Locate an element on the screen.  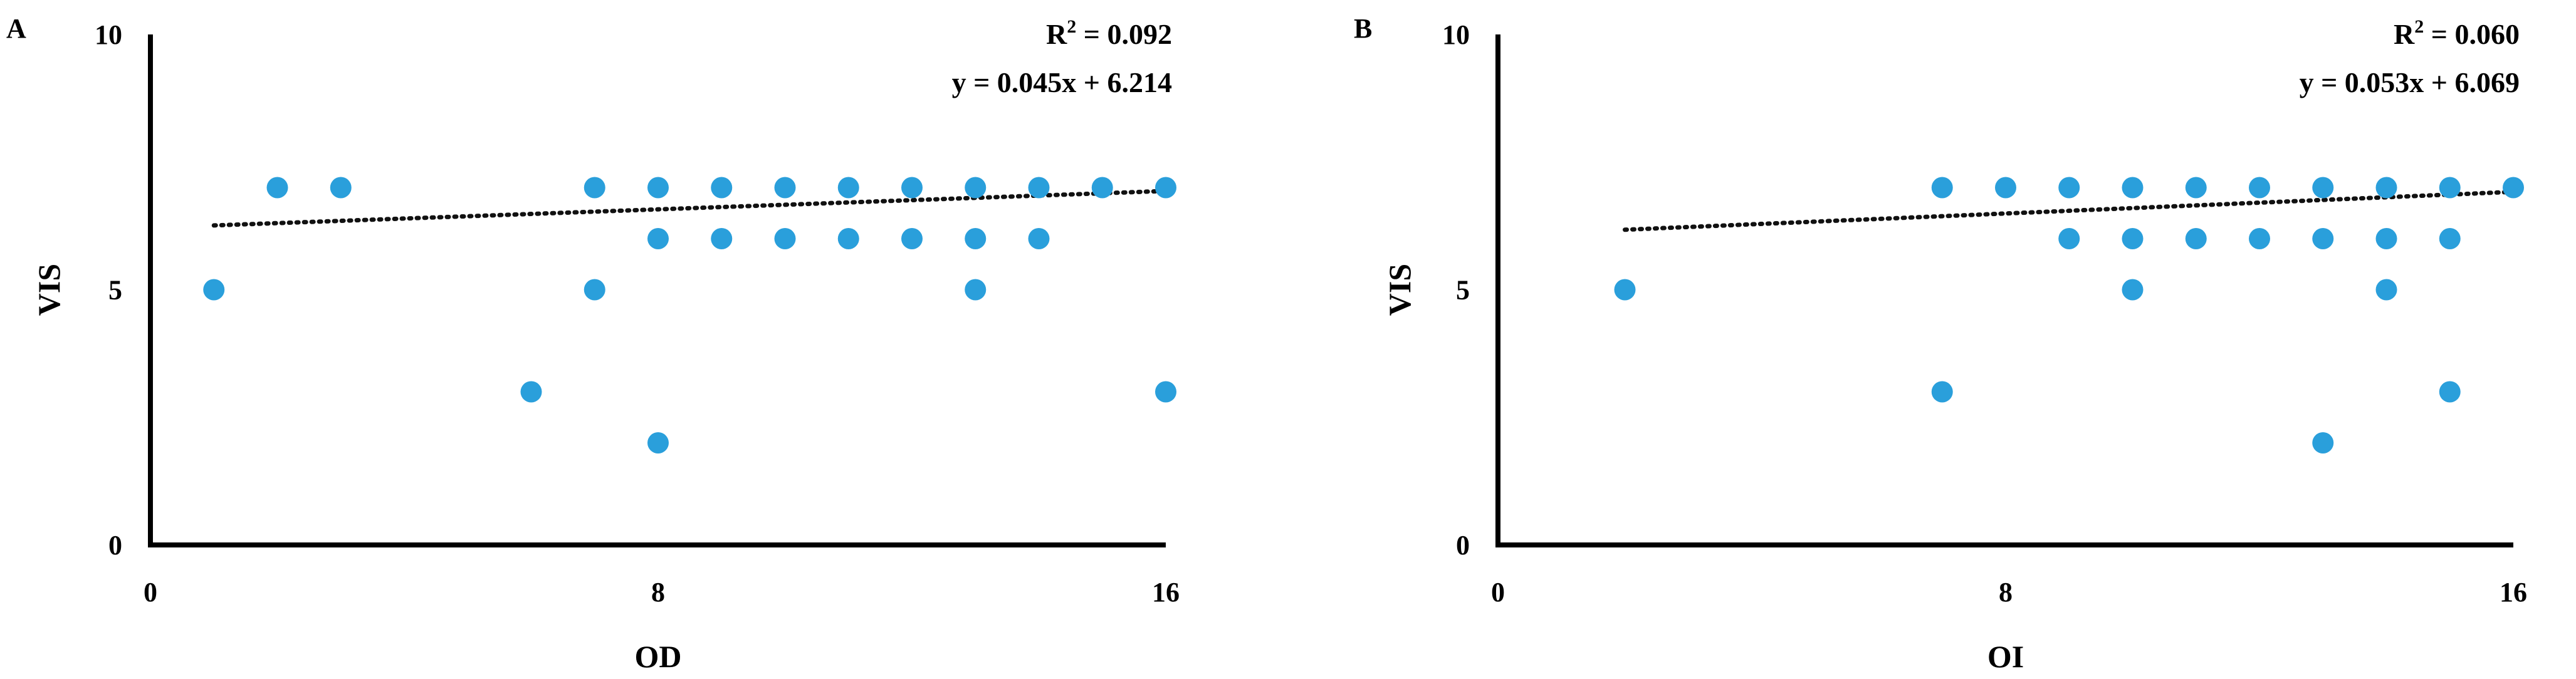
r-squared-annotation: R2 = 0.092 is located at coordinates (1109, 33).